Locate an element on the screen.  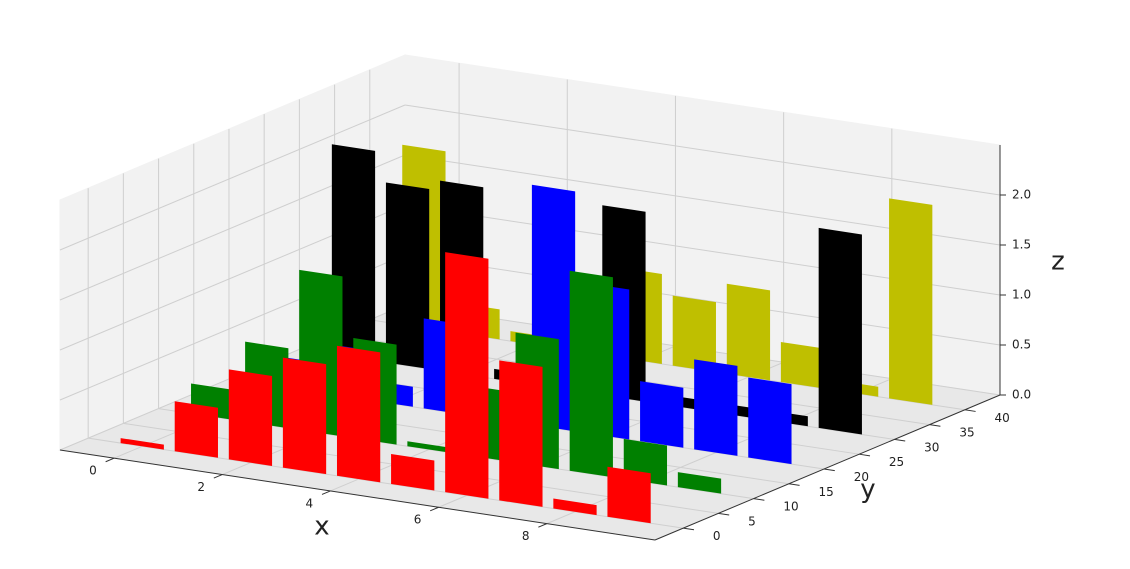
z-tick-label: 0.5 is located at coordinates (1021, 345).